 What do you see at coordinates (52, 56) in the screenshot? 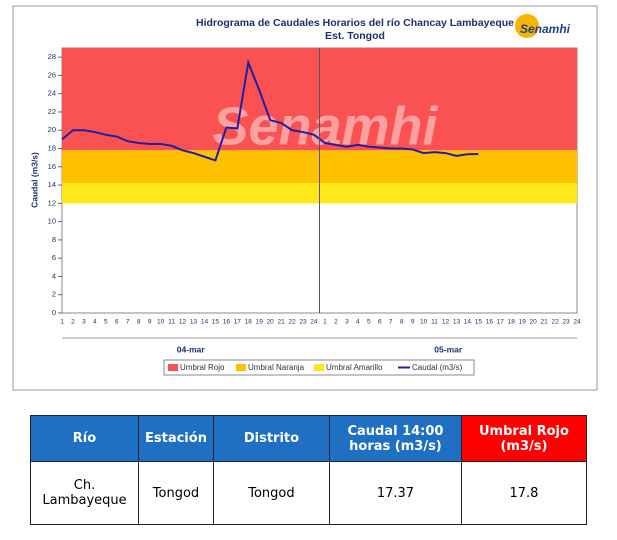
I see `y-tick-label: 28` at bounding box center [52, 56].